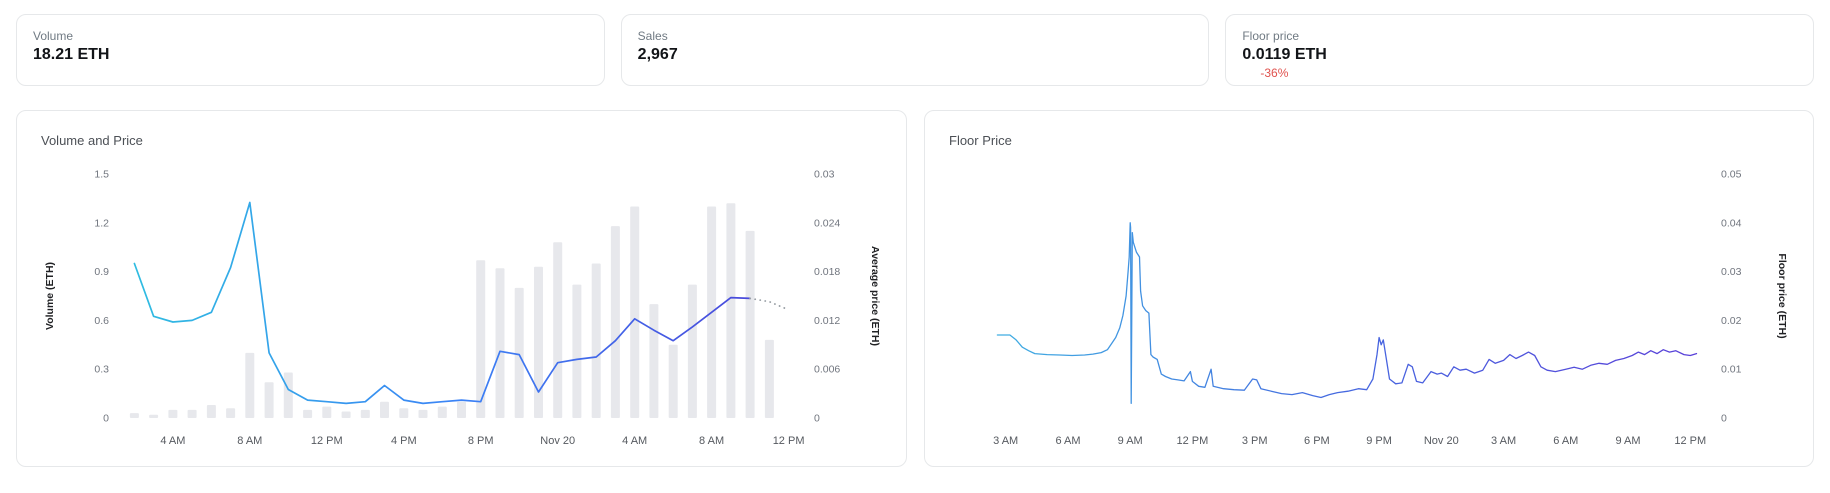 The image size is (1830, 493). Describe the element at coordinates (101, 321) in the screenshot. I see `svg-text: 0.6` at that location.